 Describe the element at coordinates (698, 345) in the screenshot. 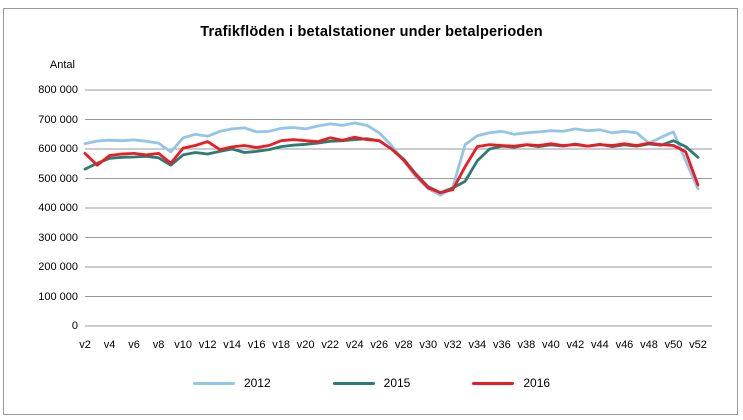

I see `x-tick-label: v52` at that location.